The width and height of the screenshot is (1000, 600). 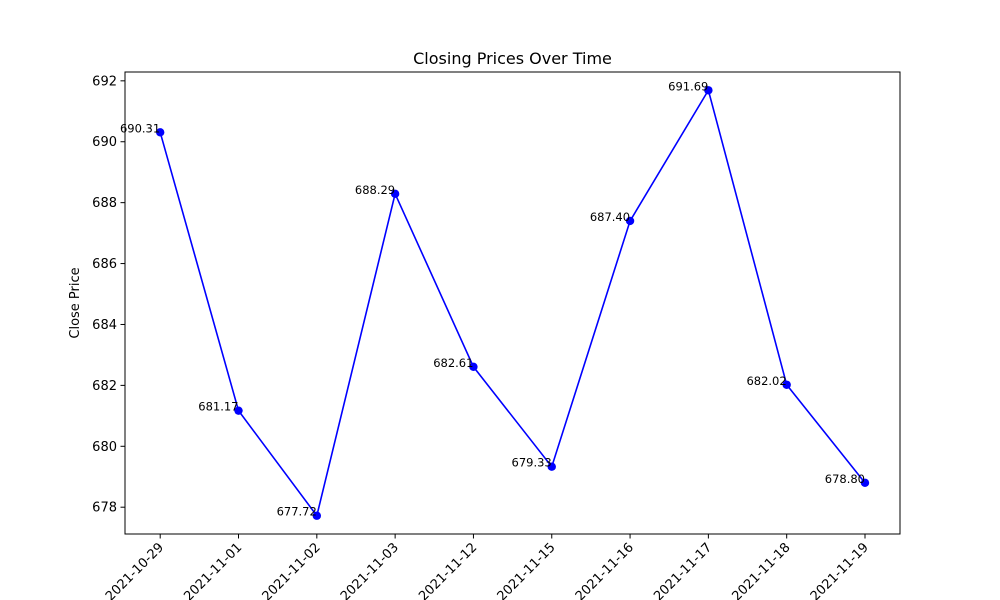 What do you see at coordinates (453, 363) in the screenshot?
I see `data-label: 682.61` at bounding box center [453, 363].